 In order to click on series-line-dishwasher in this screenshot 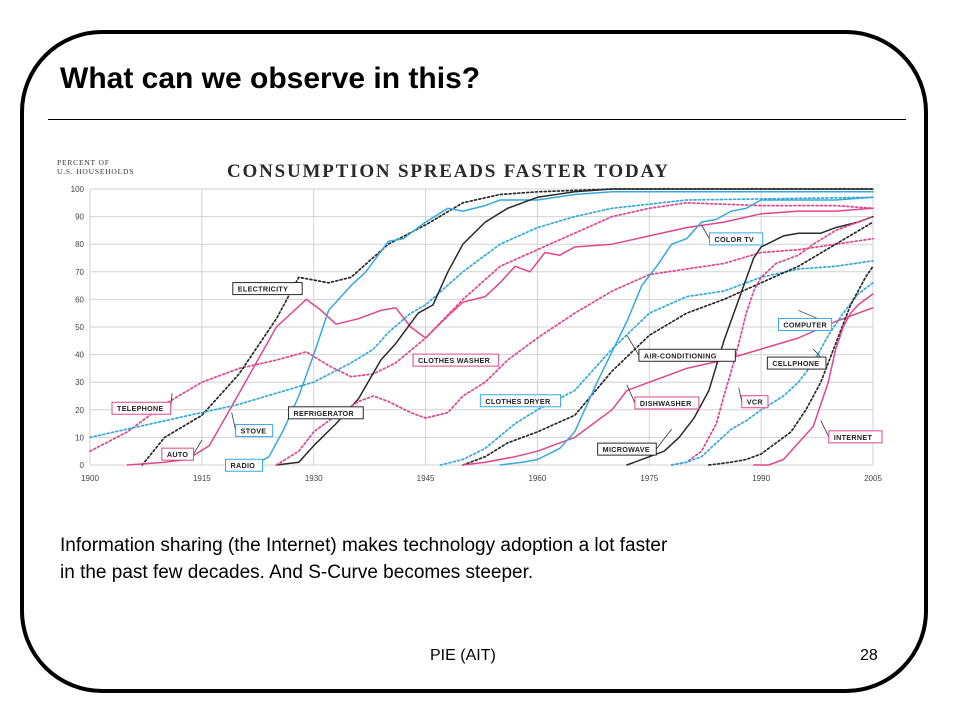, I will do `click(668, 386)`.